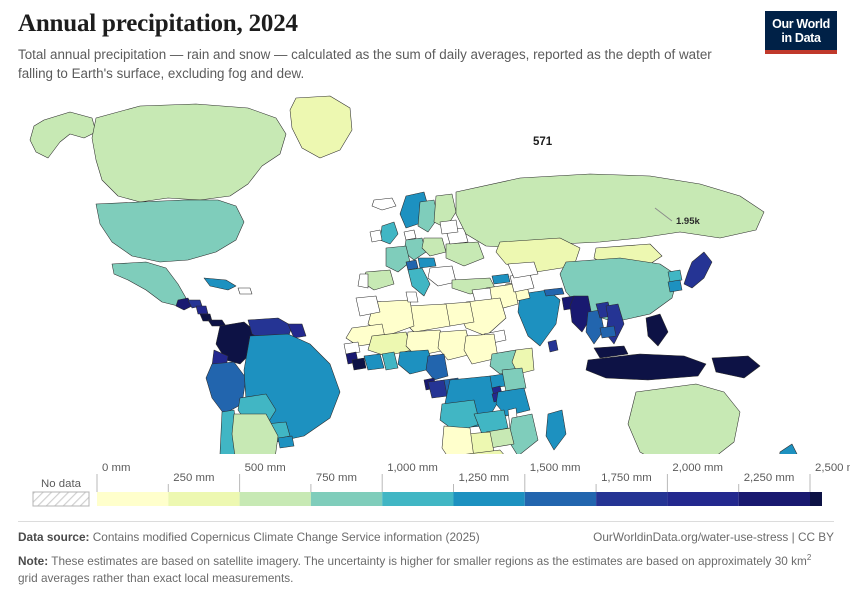 This screenshot has width=850, height=600. What do you see at coordinates (412, 265) in the screenshot?
I see `country-switzerland` at bounding box center [412, 265].